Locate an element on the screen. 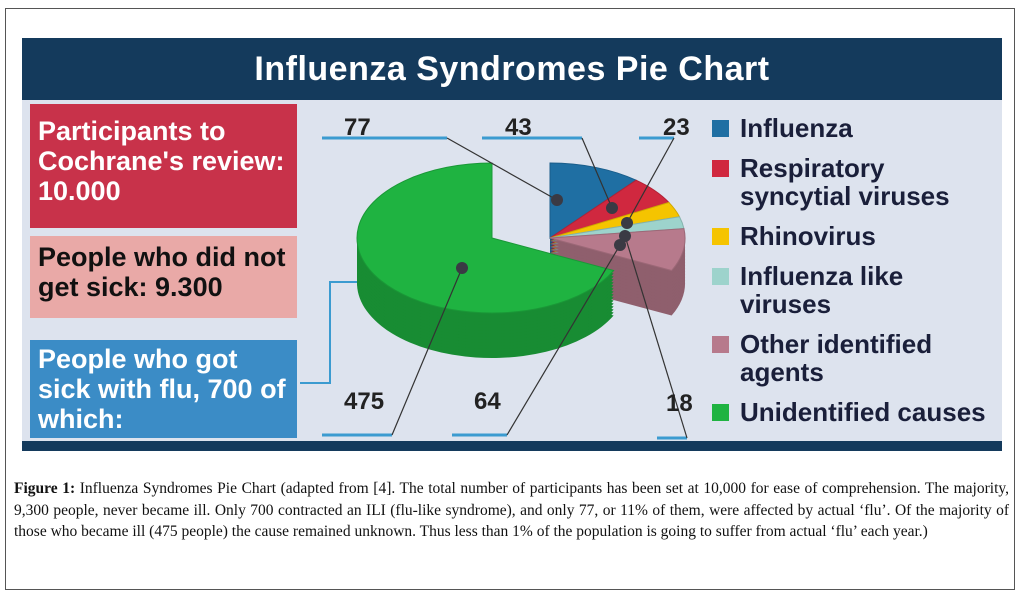  not-sick-box: People who did not get sick: 9.300 is located at coordinates (163, 277).